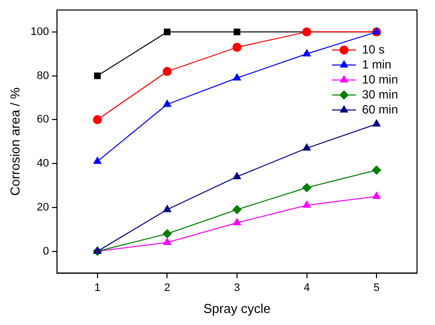  What do you see at coordinates (42, 207) in the screenshot?
I see `y-tick-label: 20` at bounding box center [42, 207].